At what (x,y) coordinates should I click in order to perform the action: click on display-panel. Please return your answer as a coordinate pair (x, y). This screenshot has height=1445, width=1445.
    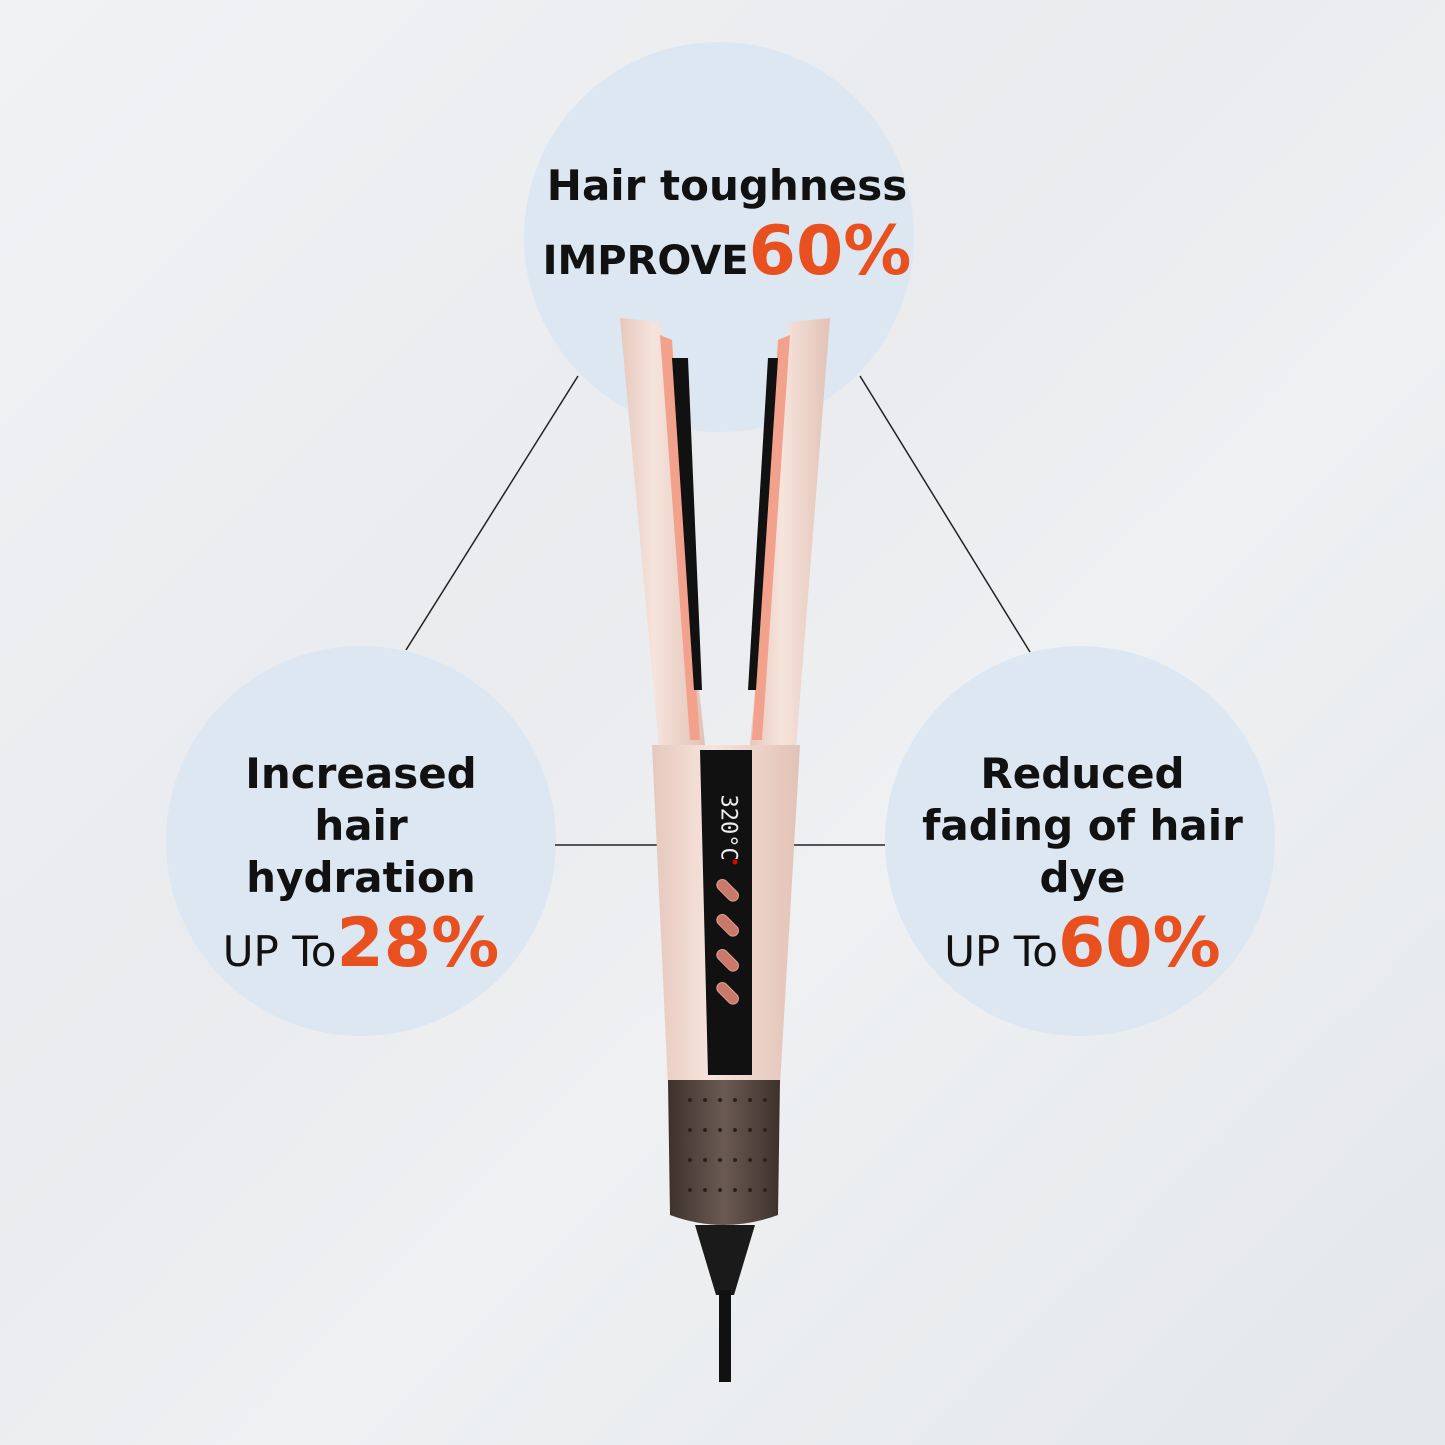
    Looking at the image, I should click on (726, 912).